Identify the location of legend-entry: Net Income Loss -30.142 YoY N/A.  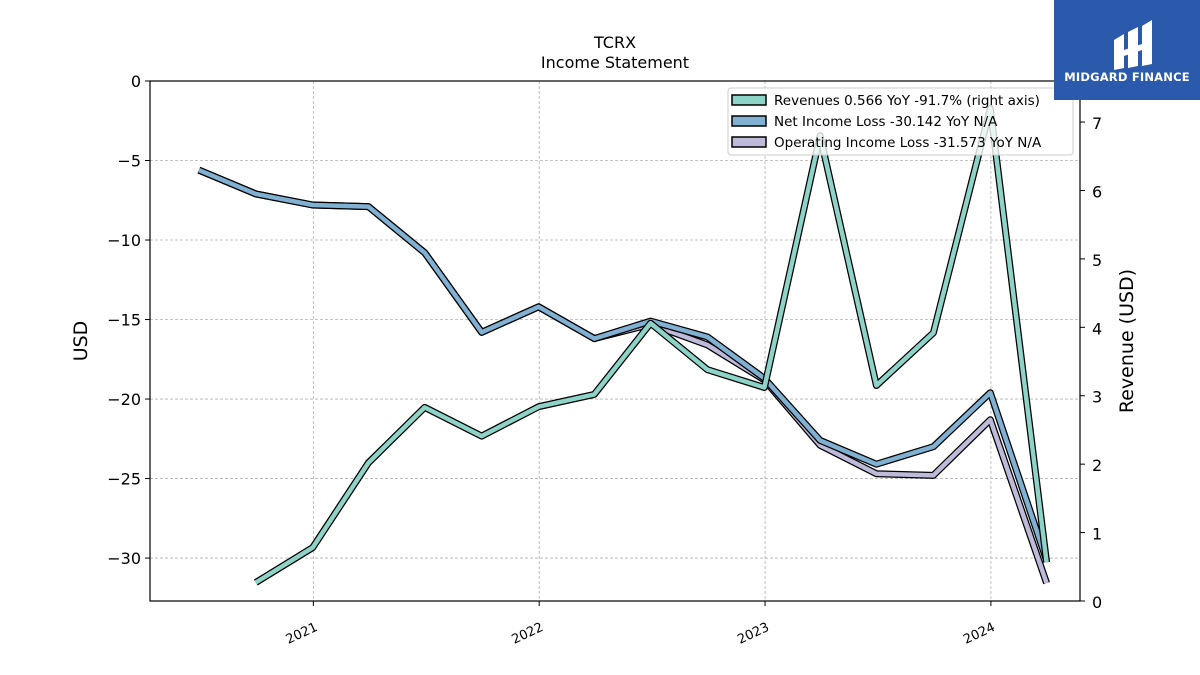
(886, 122).